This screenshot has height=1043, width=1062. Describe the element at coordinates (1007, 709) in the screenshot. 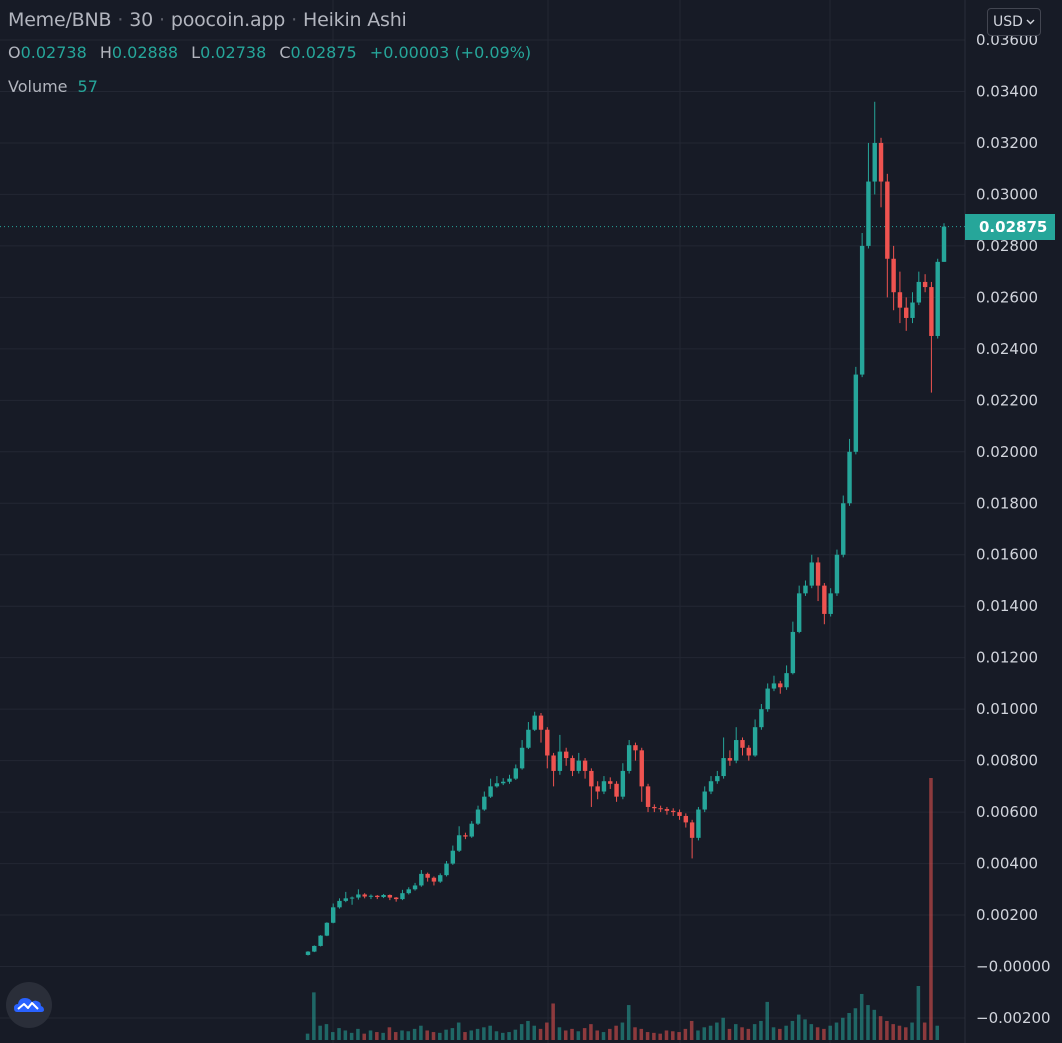

I see `y-tick-label: 0.01000` at that location.